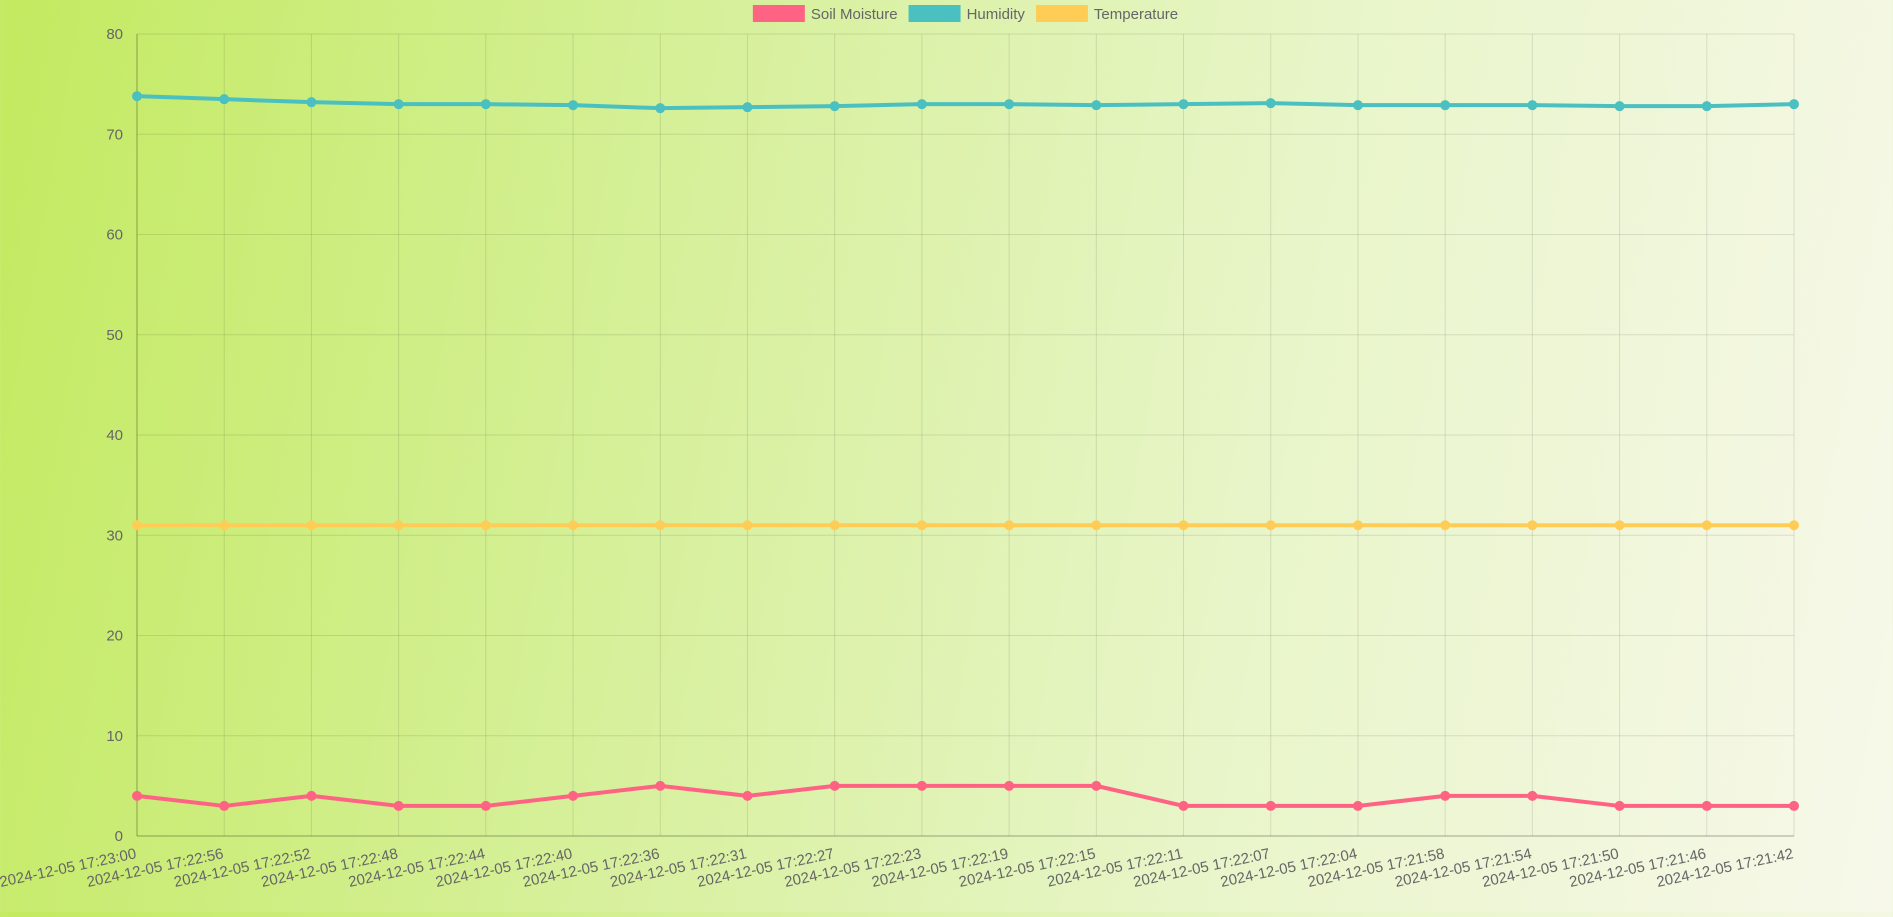 This screenshot has height=917, width=1893. Describe the element at coordinates (114, 736) in the screenshot. I see `y-tick-label: 10` at that location.